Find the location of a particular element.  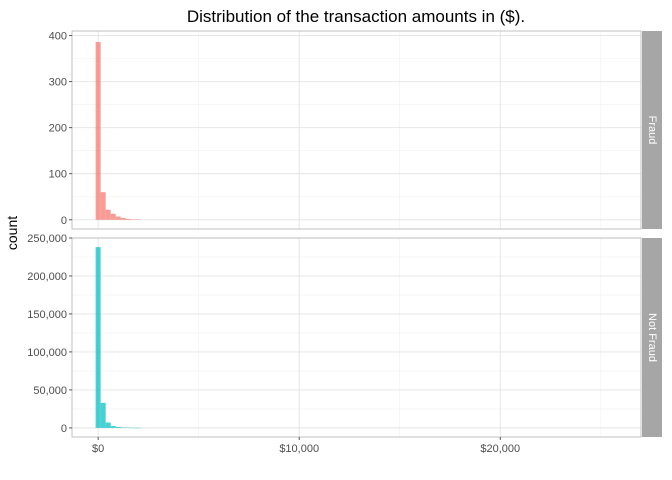

facet-strip-label: Not Fraud is located at coordinates (652, 337).